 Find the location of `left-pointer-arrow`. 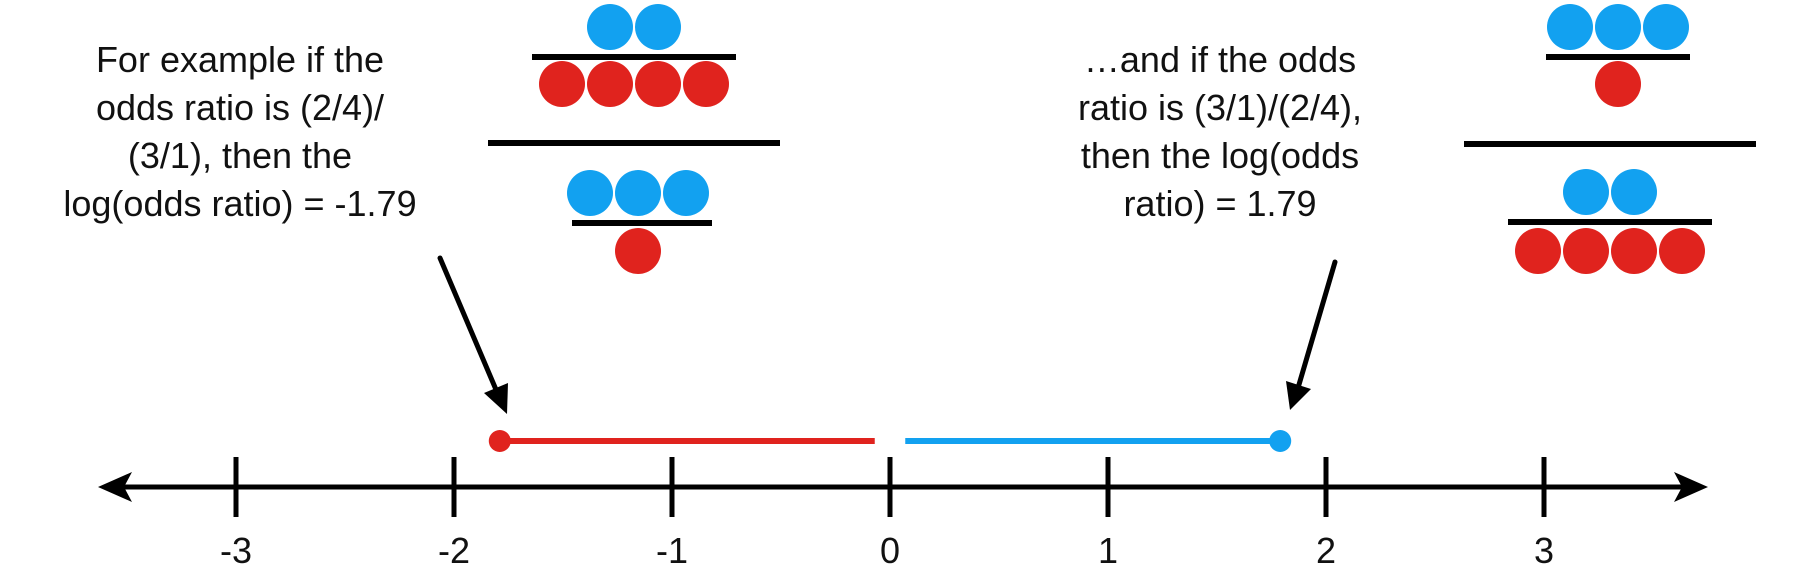

left-pointer-arrow is located at coordinates (472, 334).